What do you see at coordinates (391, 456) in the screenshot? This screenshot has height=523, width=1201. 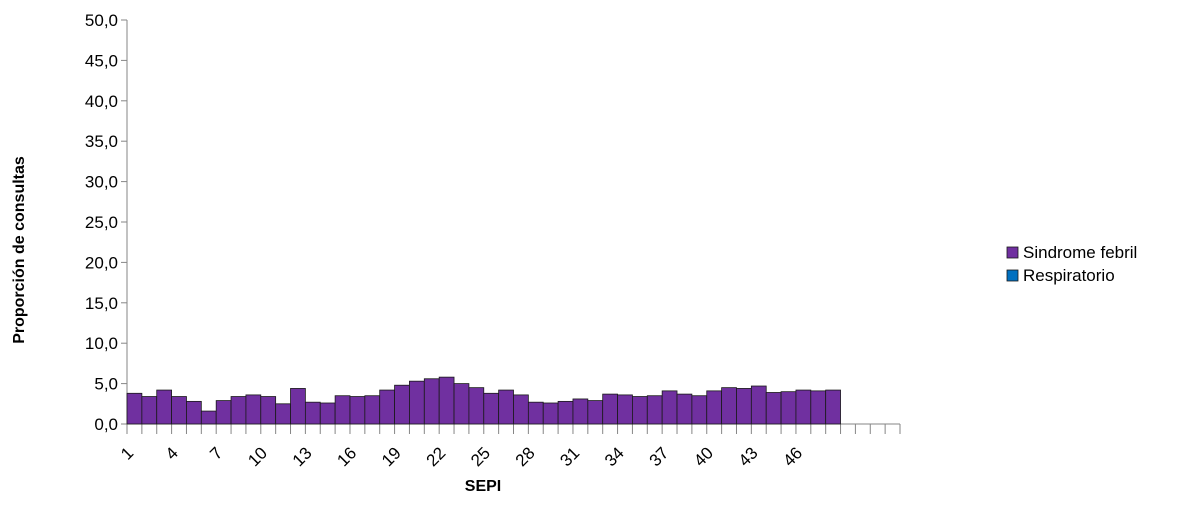 I see `x-tick-label: 19` at bounding box center [391, 456].